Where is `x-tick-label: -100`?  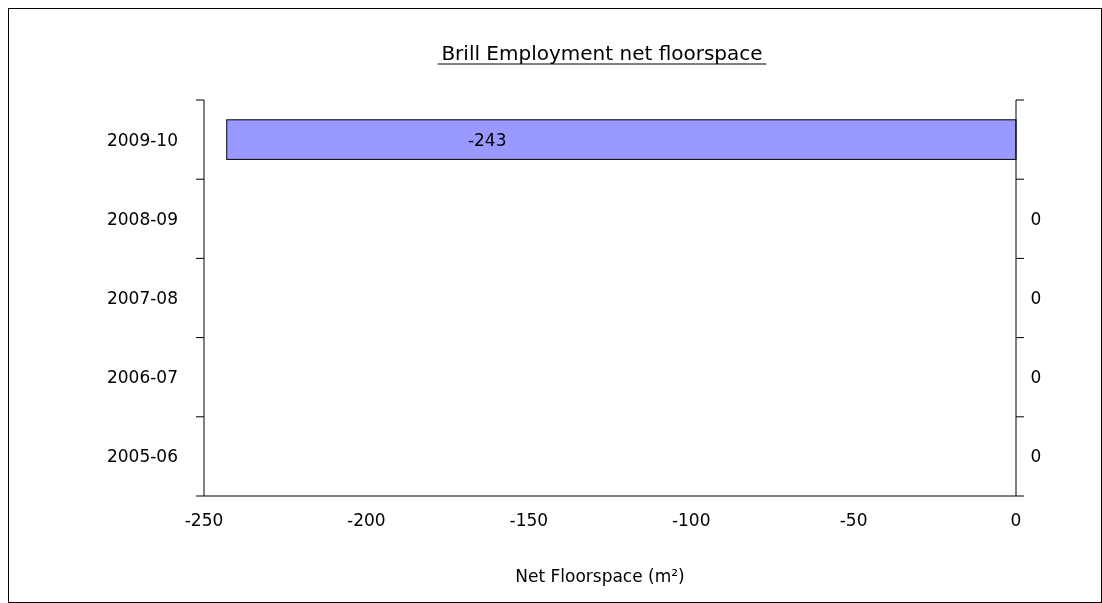 x-tick-label: -100 is located at coordinates (691, 520).